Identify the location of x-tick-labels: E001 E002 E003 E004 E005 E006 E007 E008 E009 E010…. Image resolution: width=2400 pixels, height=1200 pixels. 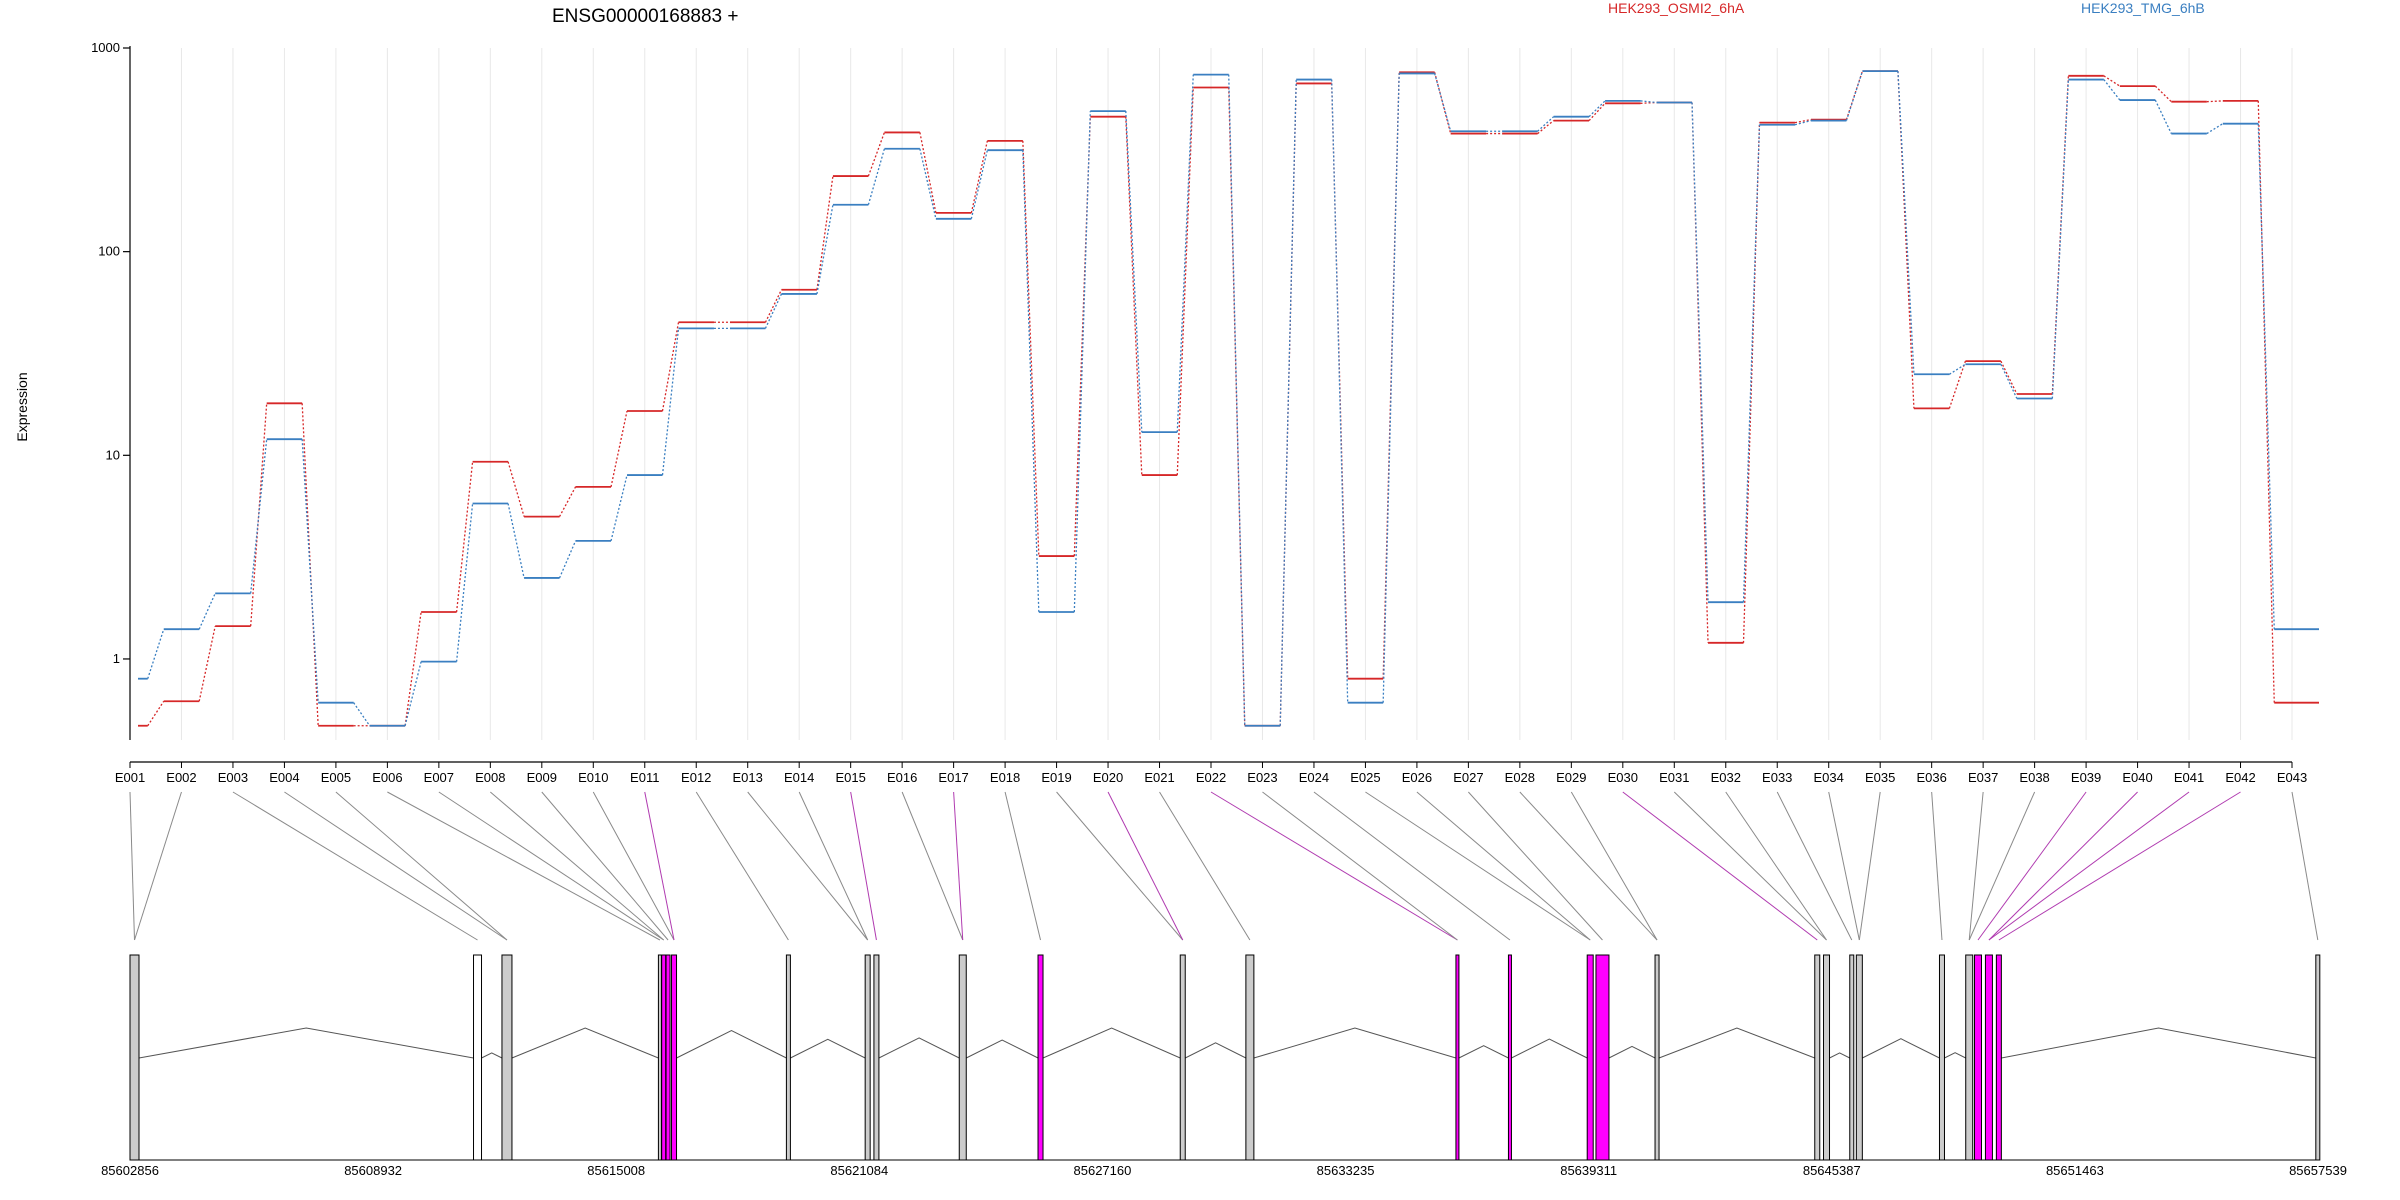
(1211, 777).